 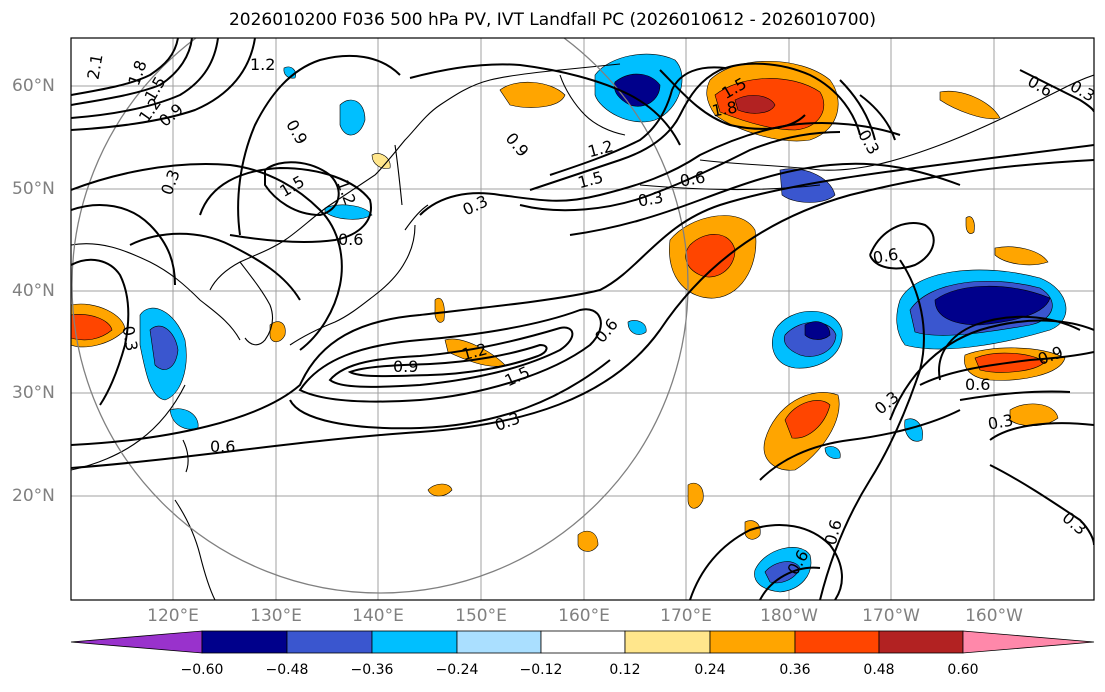 What do you see at coordinates (782, 572) in the screenshot?
I see `shade-mid-south` at bounding box center [782, 572].